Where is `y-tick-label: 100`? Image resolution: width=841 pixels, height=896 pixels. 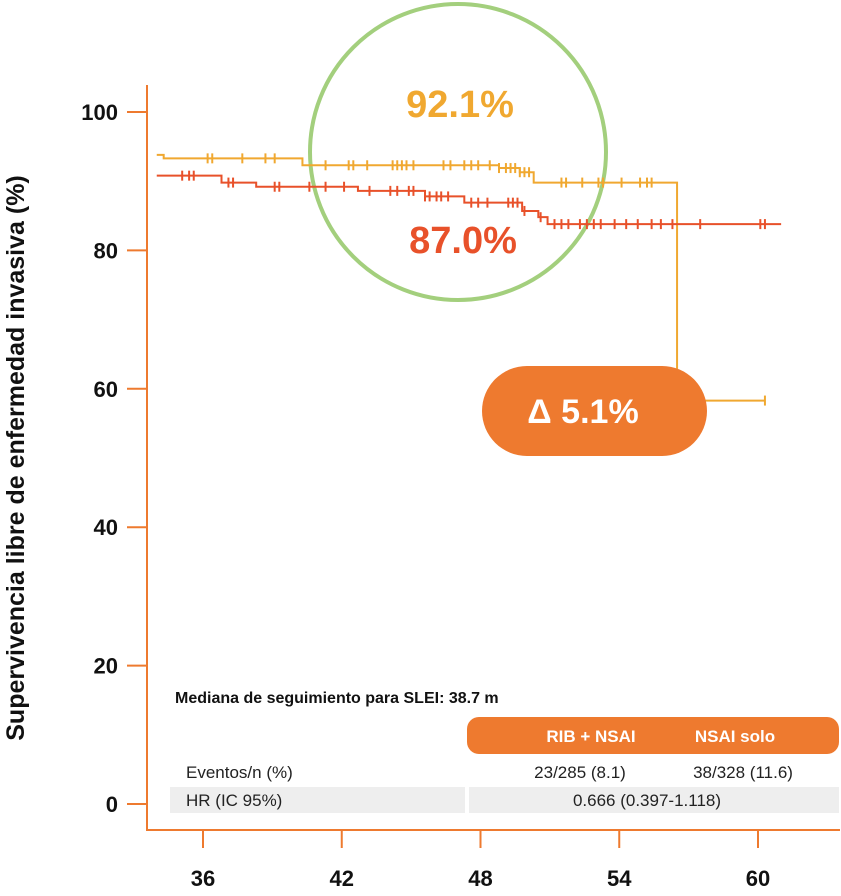
y-tick-label: 100 is located at coordinates (99, 112).